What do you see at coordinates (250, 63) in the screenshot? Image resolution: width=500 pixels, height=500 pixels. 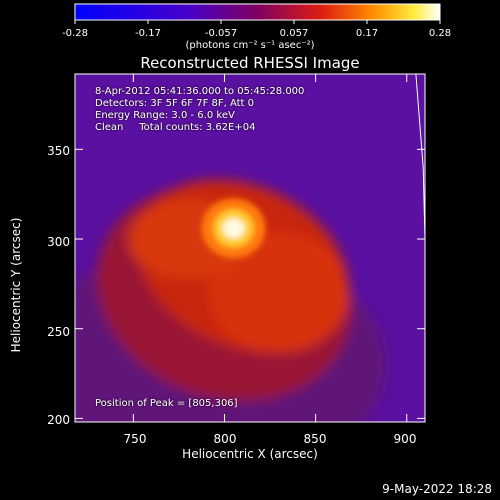 I see `chart-title: Reconstructed RHESSI Image` at bounding box center [250, 63].